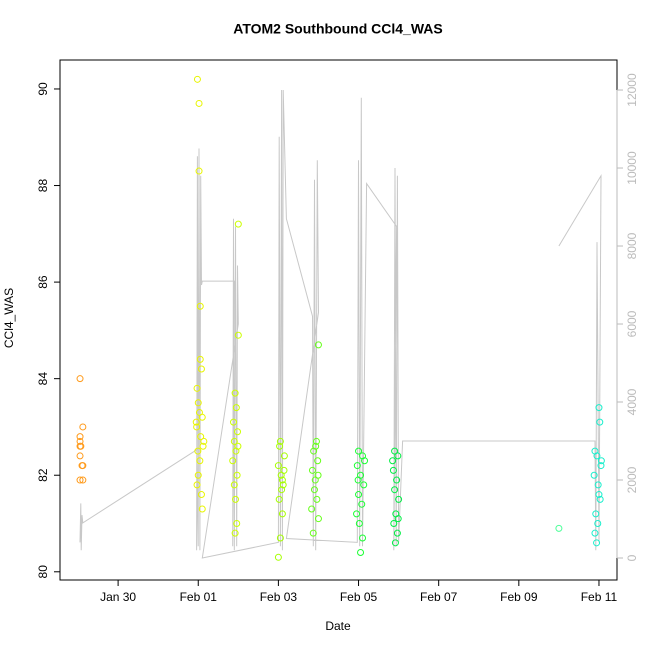 The width and height of the screenshot is (650, 650). What do you see at coordinates (337, 29) in the screenshot?
I see `chart-title: ATOM2 Southbound CCl4_WAS` at bounding box center [337, 29].